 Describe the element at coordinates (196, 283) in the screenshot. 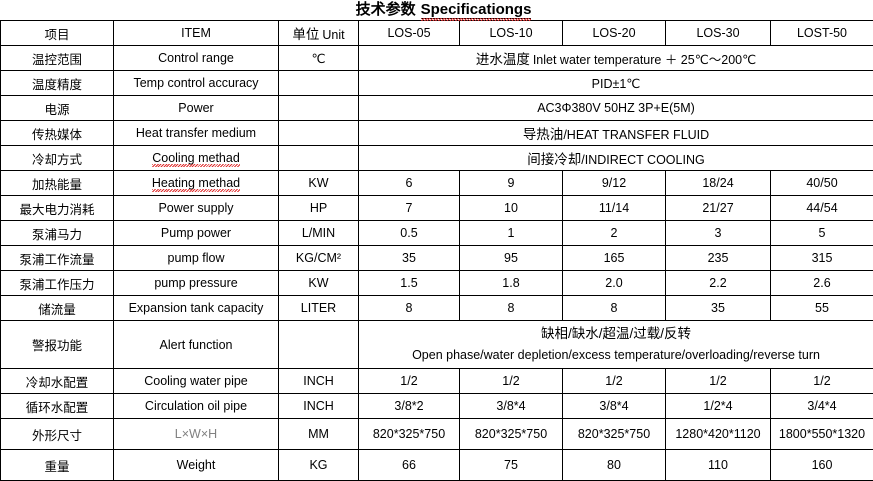

I see `row-label-en: pump pressure` at that location.